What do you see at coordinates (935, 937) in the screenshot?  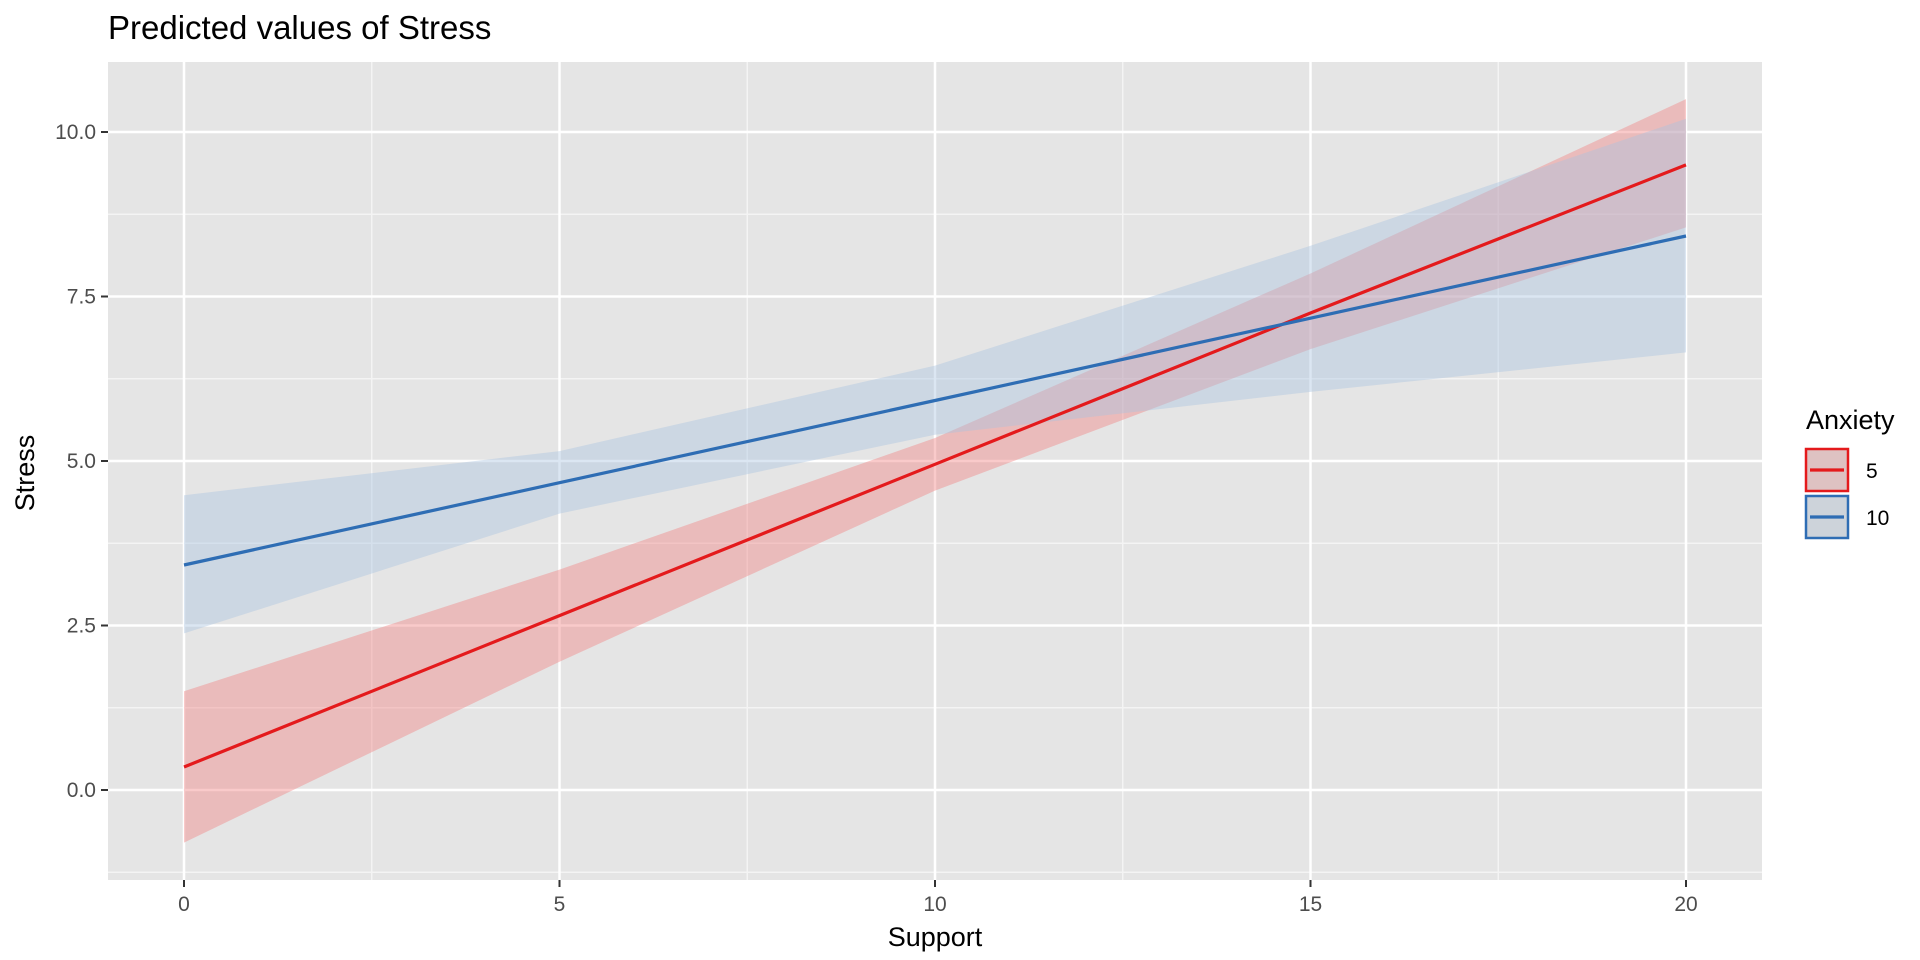 I see `x-axis-title: Support` at bounding box center [935, 937].